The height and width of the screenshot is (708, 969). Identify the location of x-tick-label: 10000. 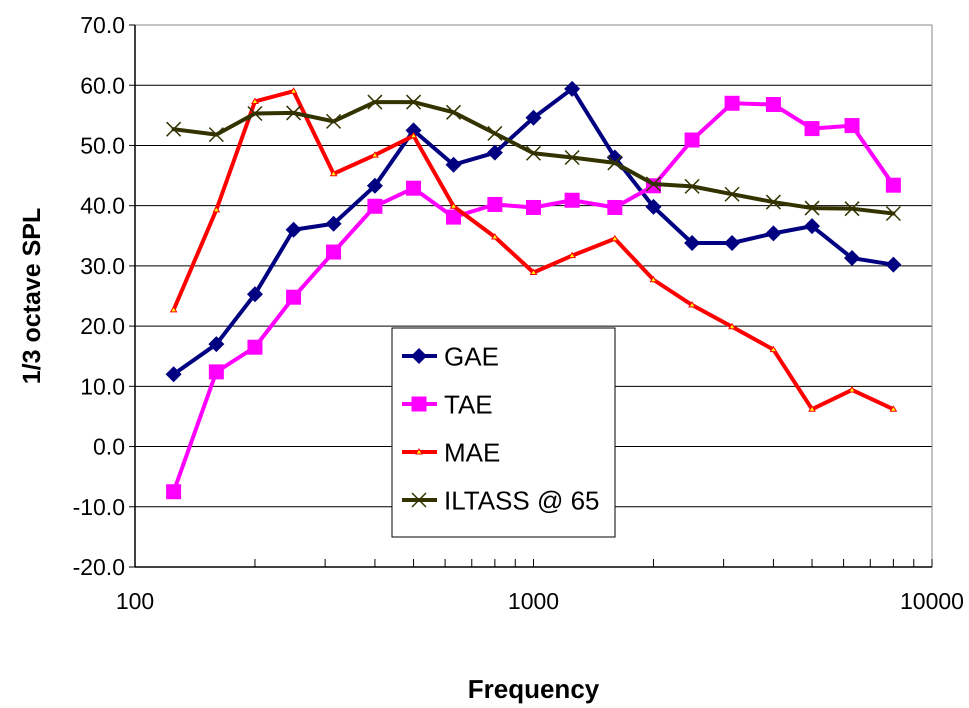
(932, 601).